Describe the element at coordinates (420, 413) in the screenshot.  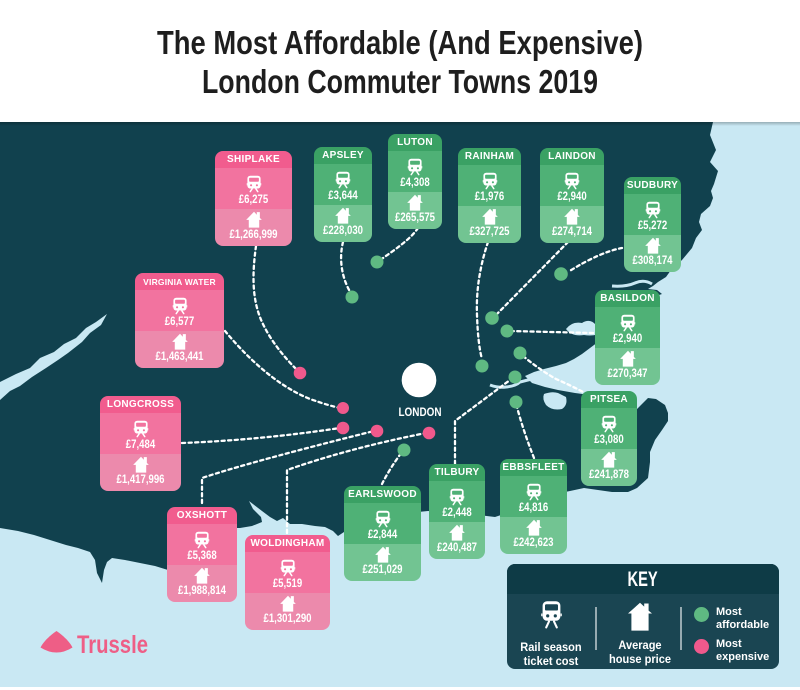
I see `svg-text: LONDON` at that location.